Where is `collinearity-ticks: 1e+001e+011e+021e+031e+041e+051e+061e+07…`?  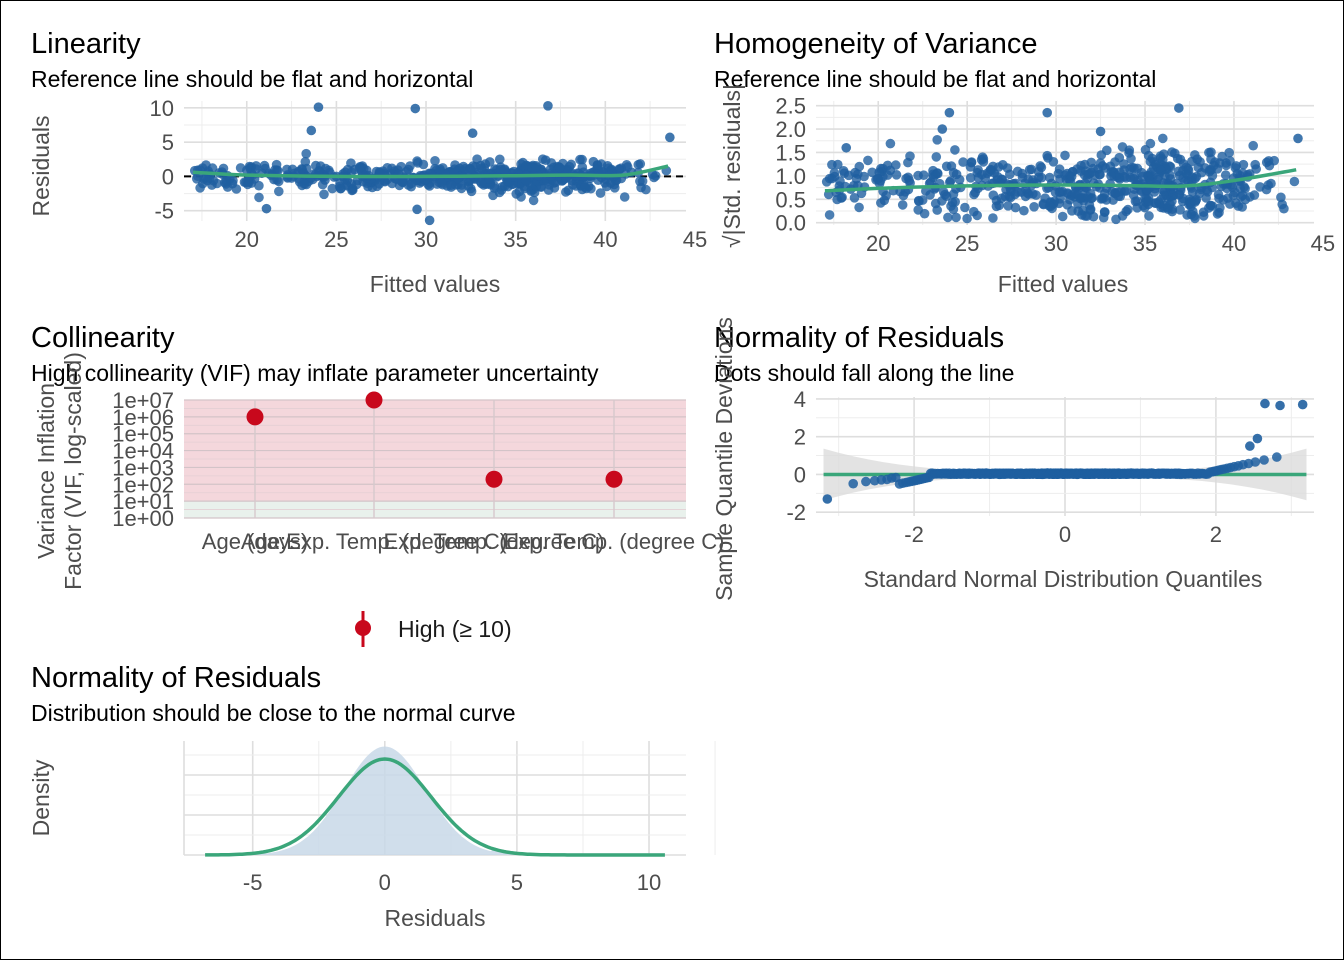
collinearity-ticks: 1e+001e+011e+021e+031e+041e+051e+061e+07… is located at coordinates (418, 471).